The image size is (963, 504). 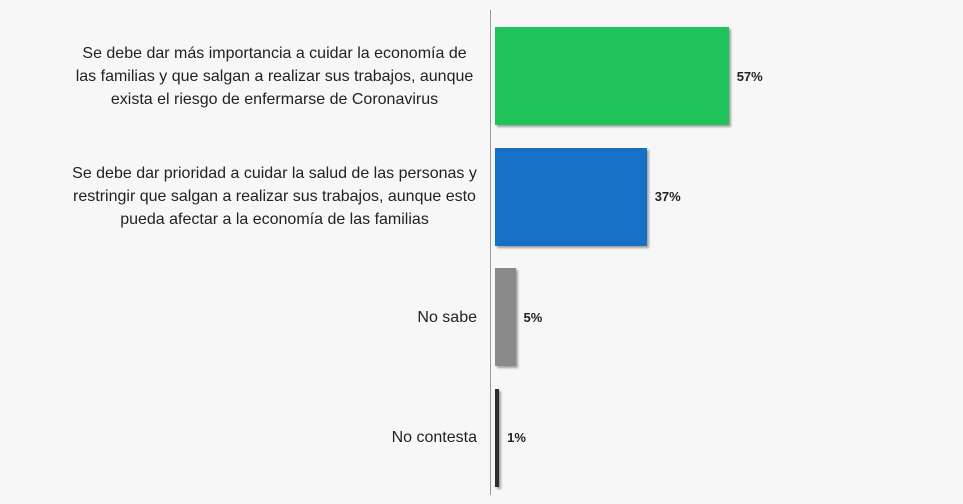 What do you see at coordinates (490, 252) in the screenshot?
I see `axis-line` at bounding box center [490, 252].